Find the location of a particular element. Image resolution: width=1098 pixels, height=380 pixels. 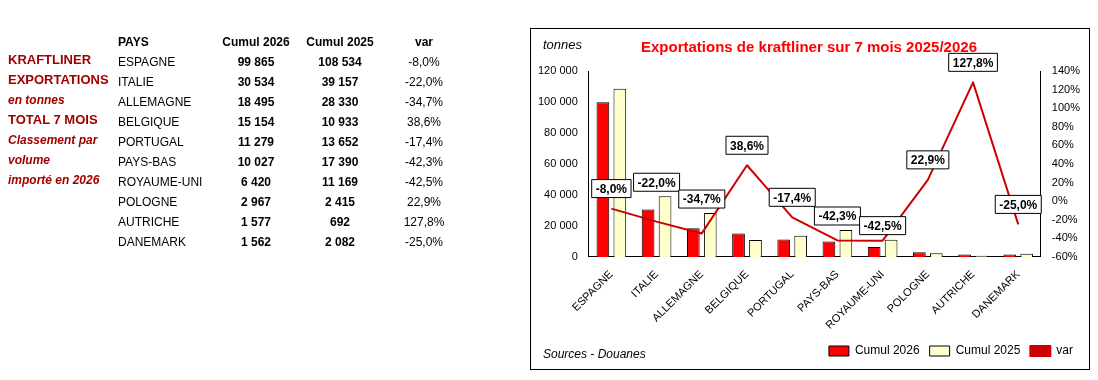

y2-tick-label: 120% is located at coordinates (1066, 88).